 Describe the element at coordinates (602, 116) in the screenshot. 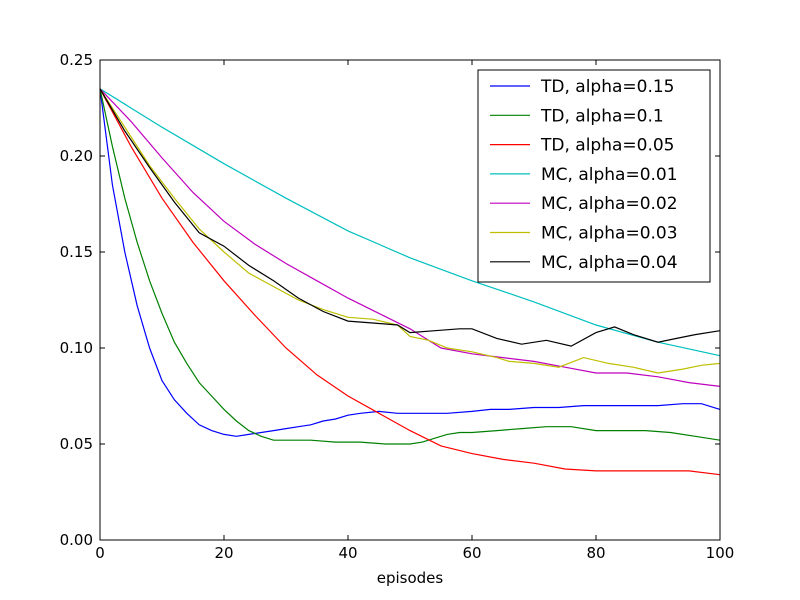

I see `legend-label: TD, alpha=0.1` at that location.